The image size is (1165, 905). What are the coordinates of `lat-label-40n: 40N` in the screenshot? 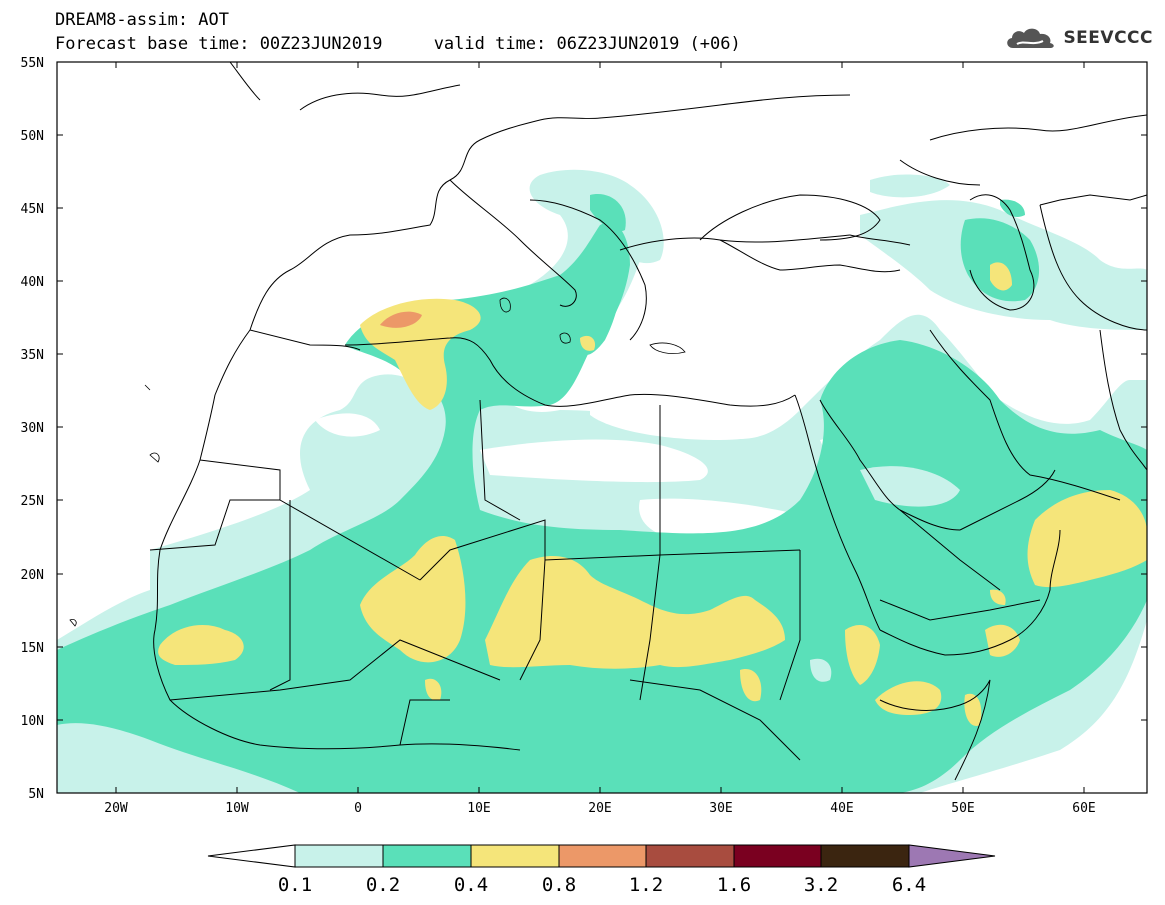 It's located at (32, 282).